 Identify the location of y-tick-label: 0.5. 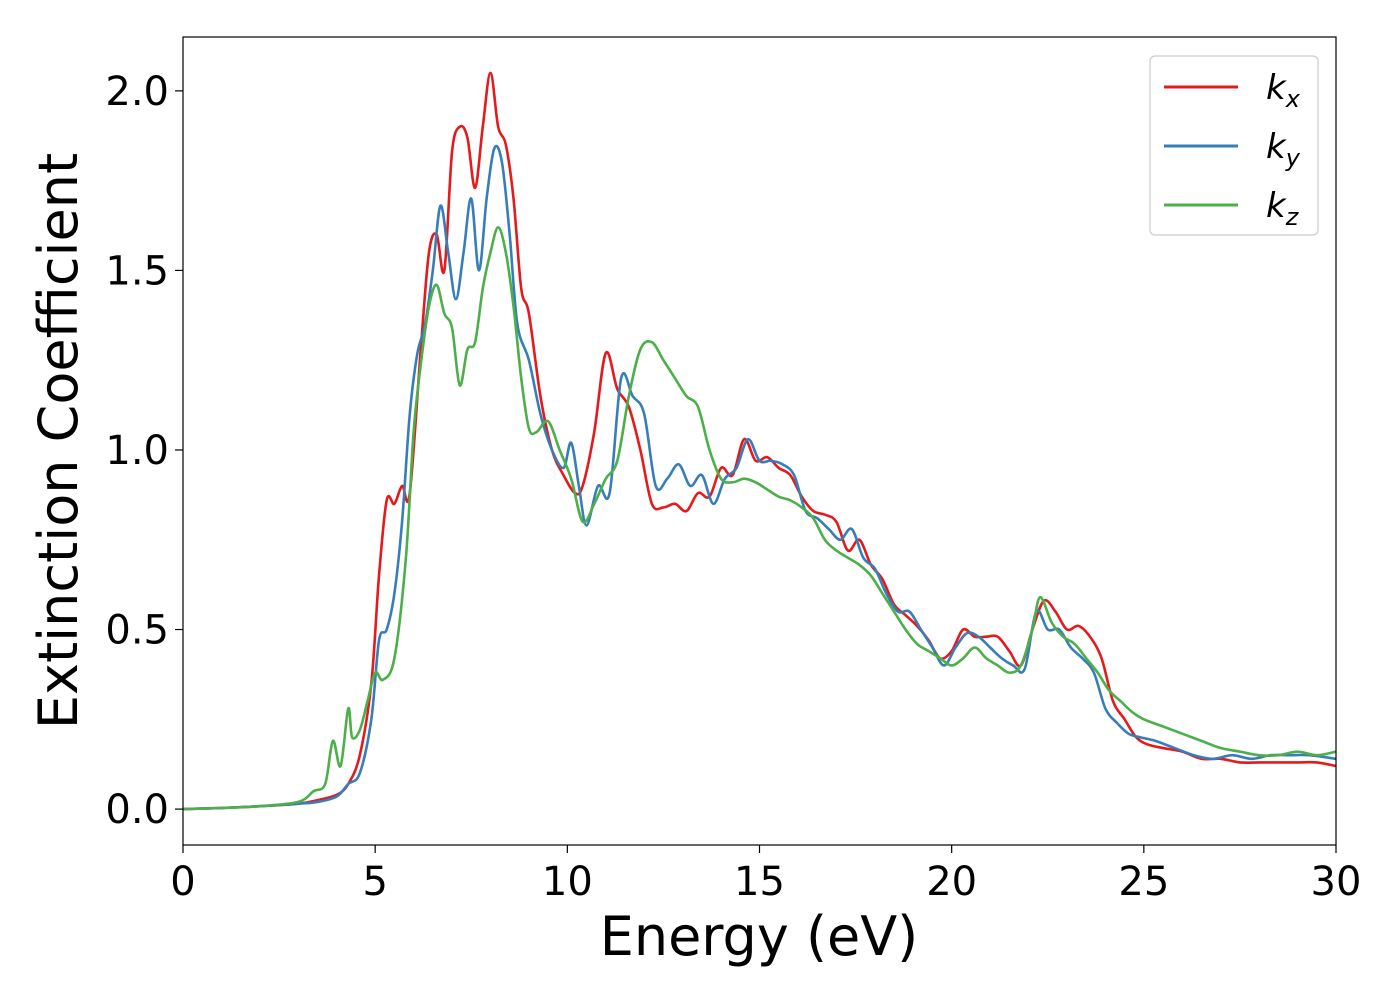
(137, 631).